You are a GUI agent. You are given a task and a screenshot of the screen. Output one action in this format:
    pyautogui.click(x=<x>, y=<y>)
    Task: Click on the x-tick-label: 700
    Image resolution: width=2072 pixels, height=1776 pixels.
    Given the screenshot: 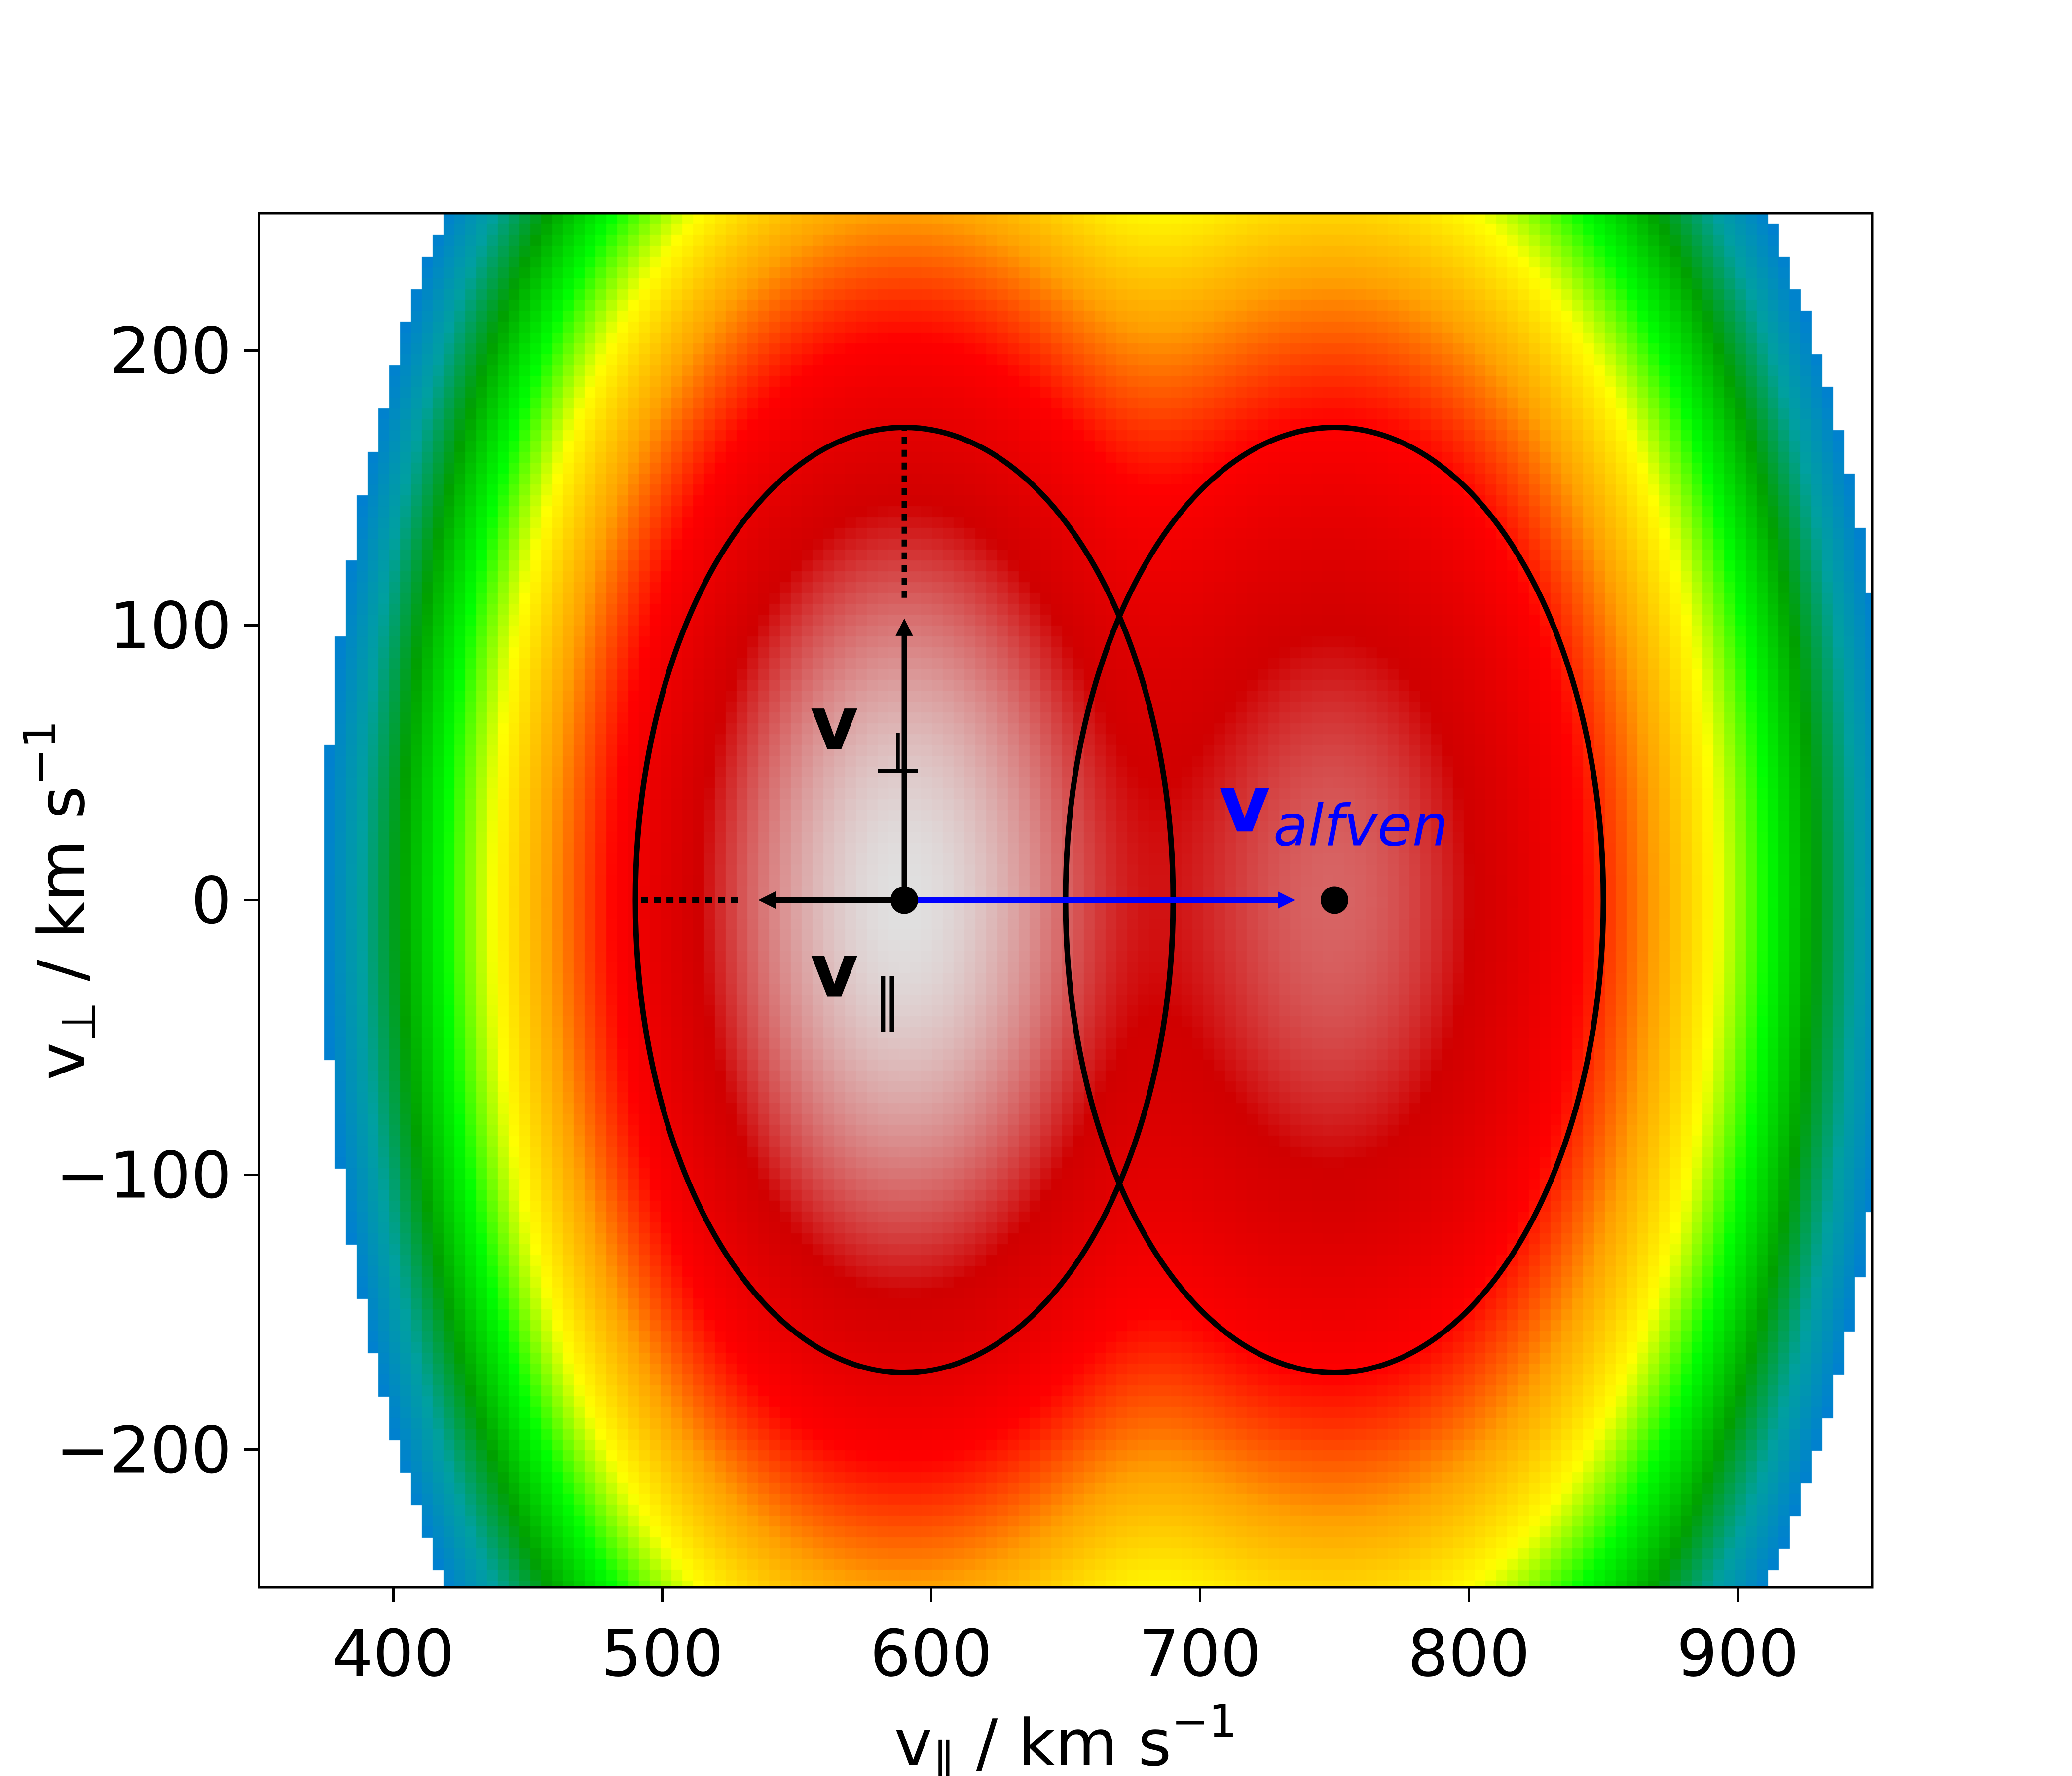 What is the action you would take?
    pyautogui.click(x=1200, y=1654)
    